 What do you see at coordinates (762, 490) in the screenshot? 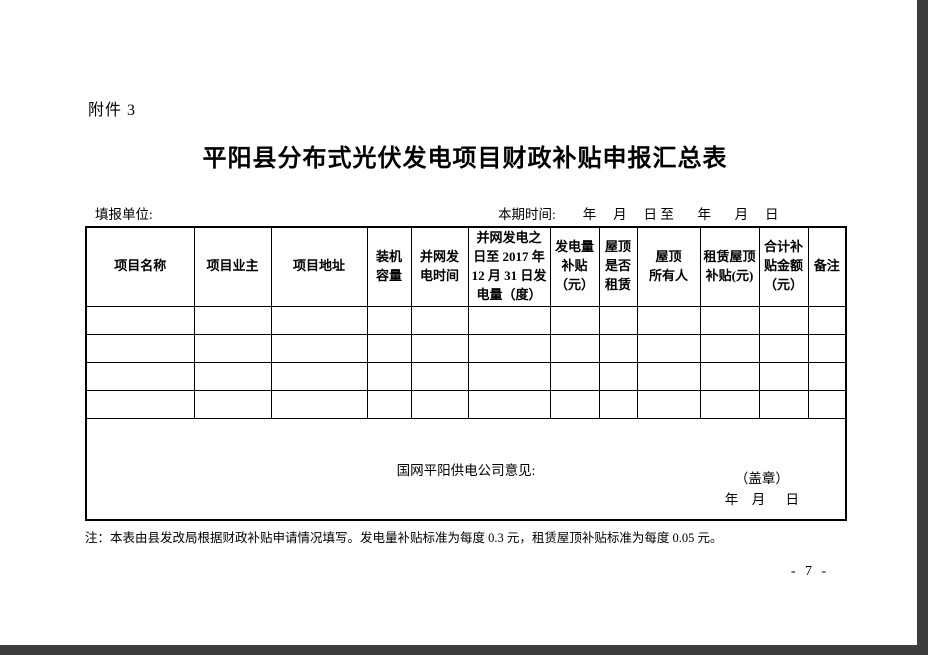
I see `seal-block: （盖章） 年 月 日` at bounding box center [762, 490].